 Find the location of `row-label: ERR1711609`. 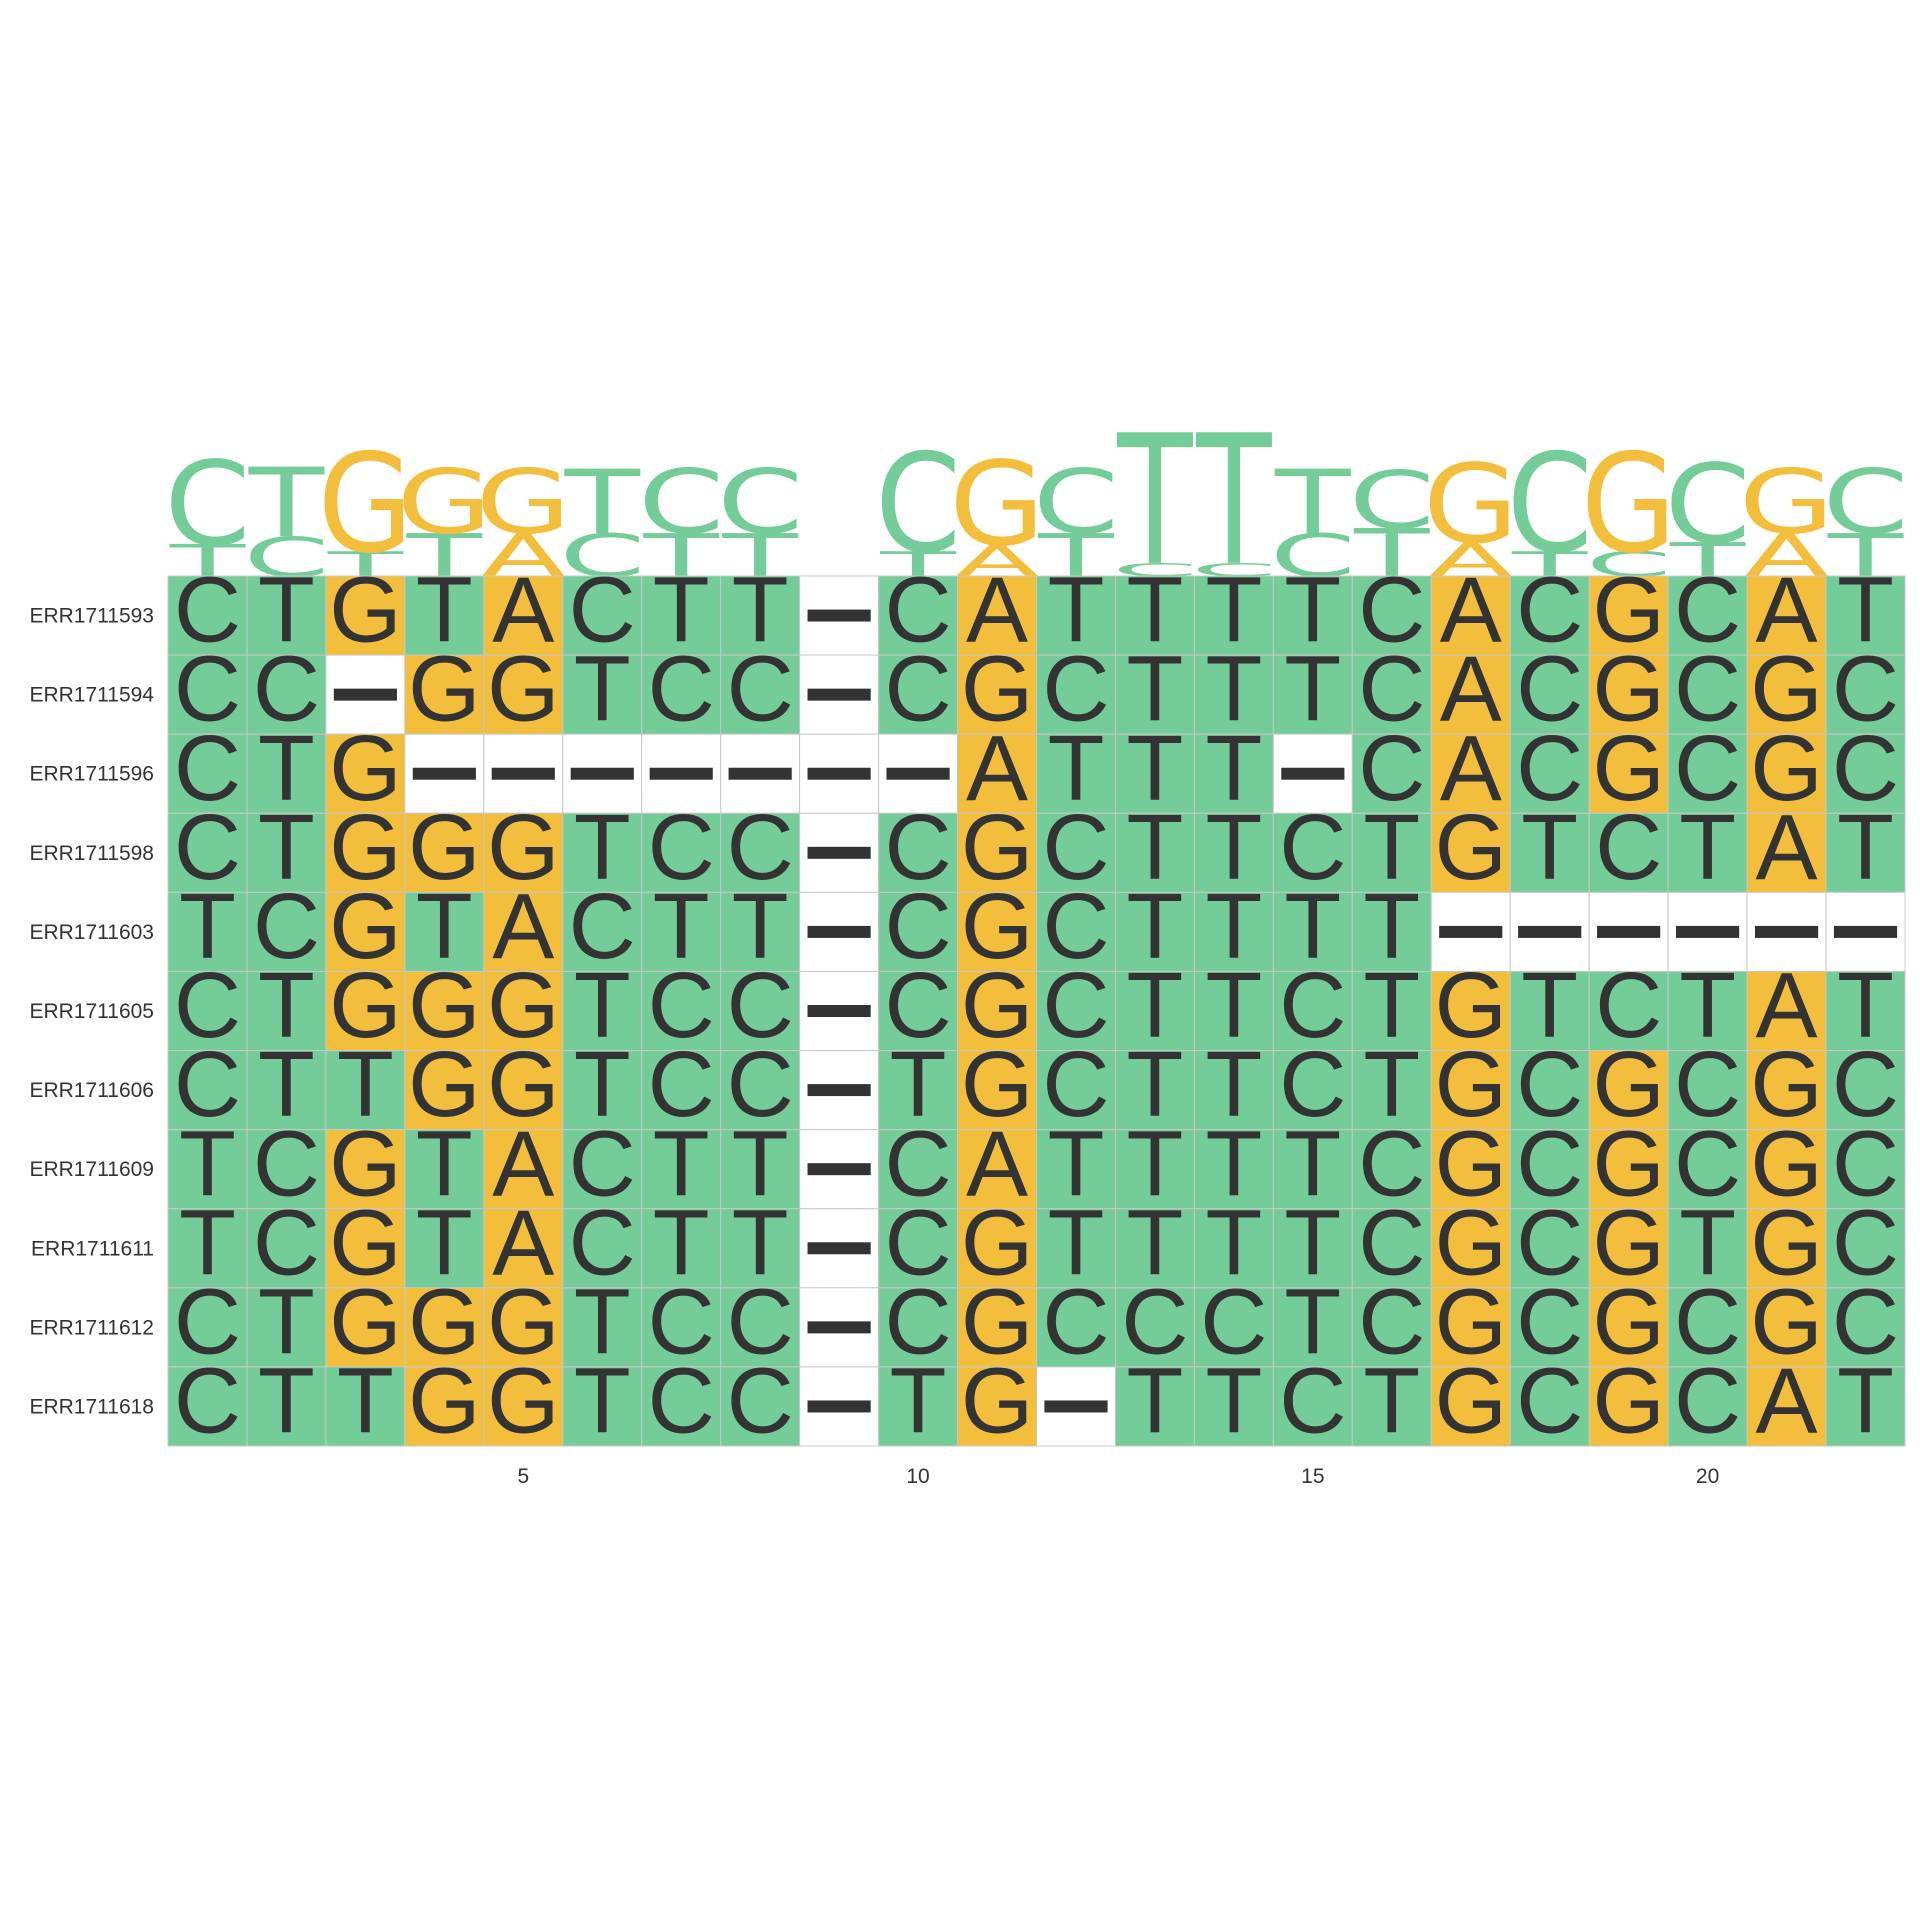

row-label: ERR1711609 is located at coordinates (91, 1169).